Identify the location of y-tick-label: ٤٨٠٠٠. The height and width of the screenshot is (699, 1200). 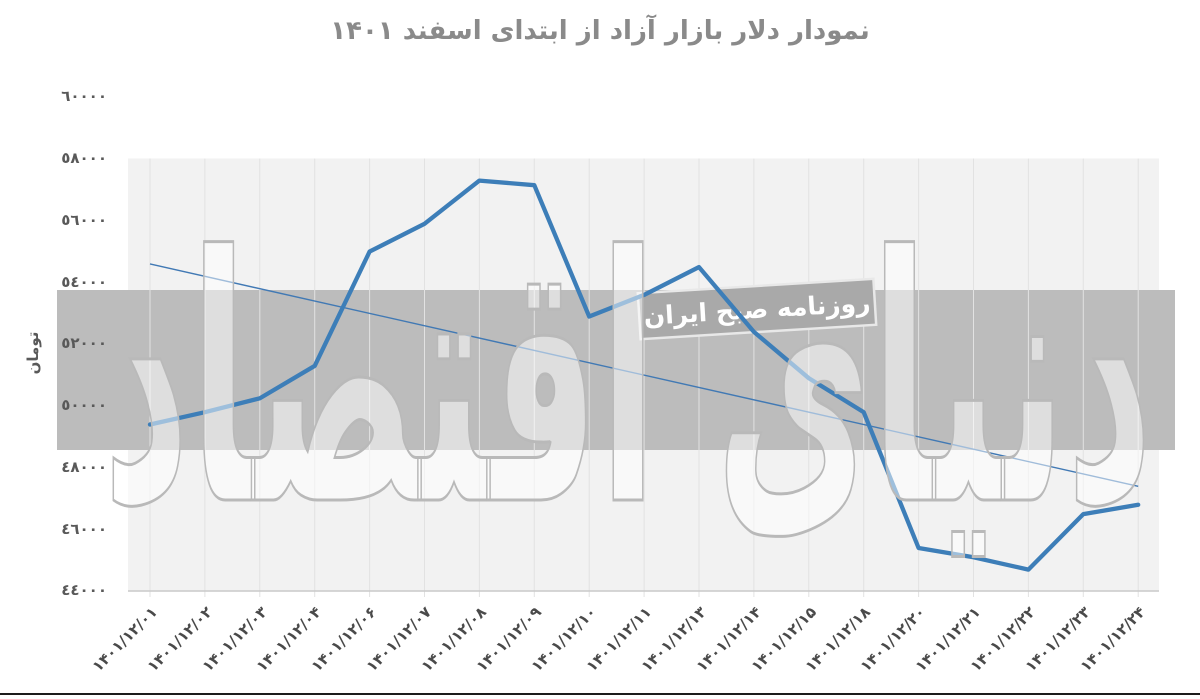
(84, 466).